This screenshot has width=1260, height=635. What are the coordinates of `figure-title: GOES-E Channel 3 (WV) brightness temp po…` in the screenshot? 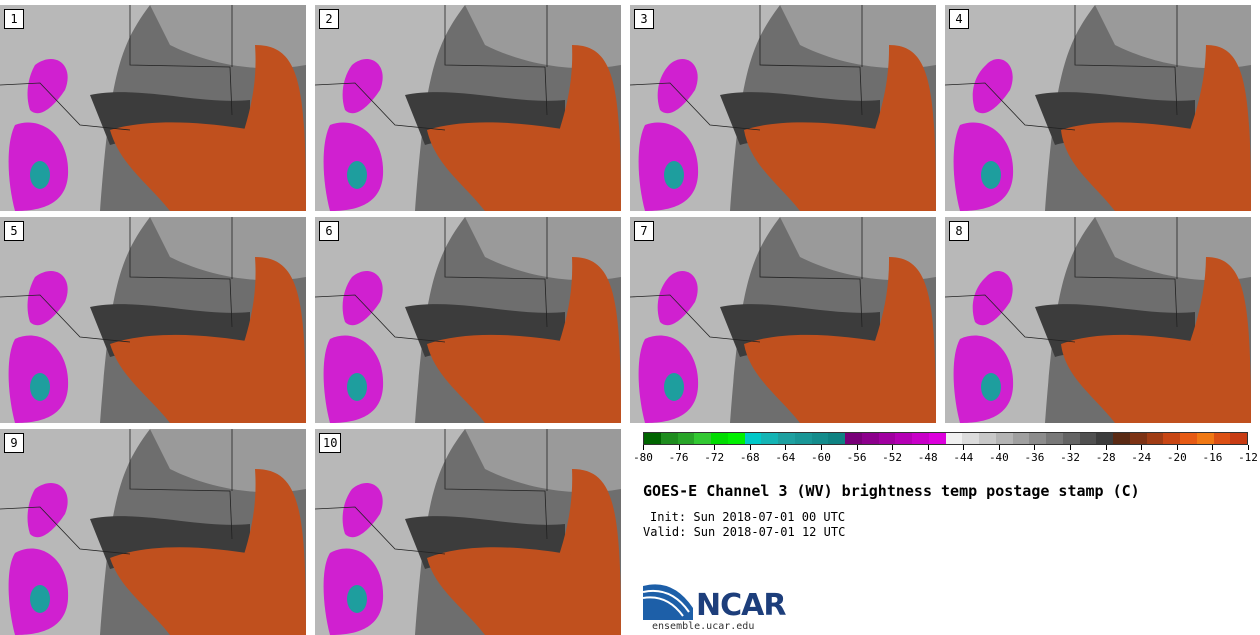 It's located at (891, 491).